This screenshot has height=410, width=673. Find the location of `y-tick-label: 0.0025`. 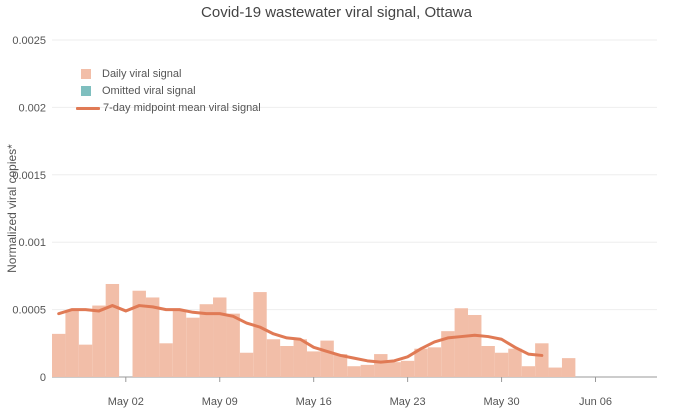

y-tick-label: 0.0025 is located at coordinates (29, 41).